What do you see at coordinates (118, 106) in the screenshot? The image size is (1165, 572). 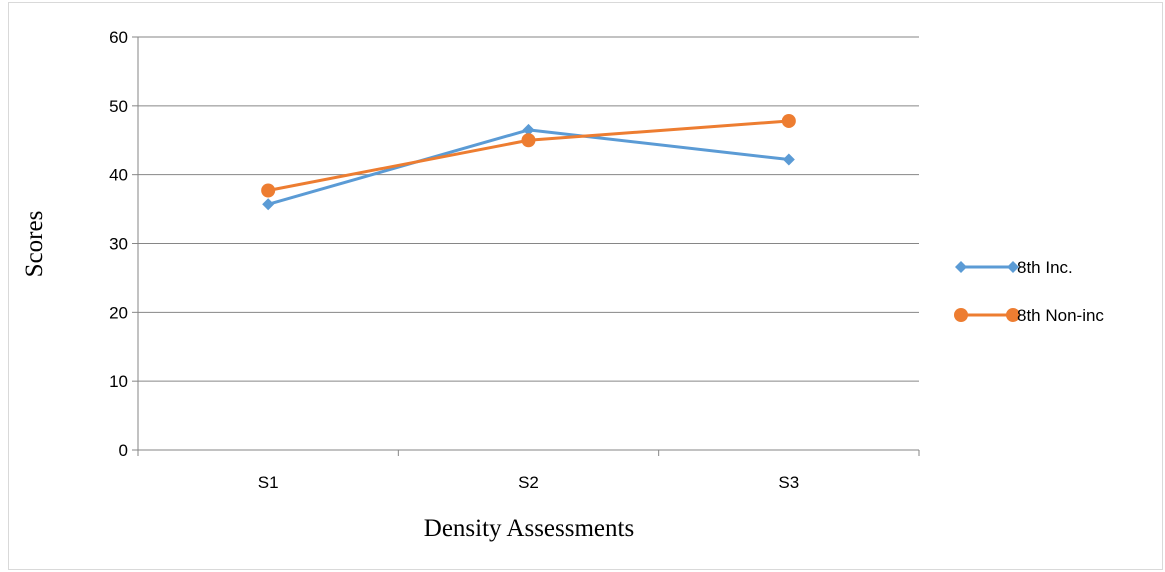 I see `y-tick-label: 50` at bounding box center [118, 106].